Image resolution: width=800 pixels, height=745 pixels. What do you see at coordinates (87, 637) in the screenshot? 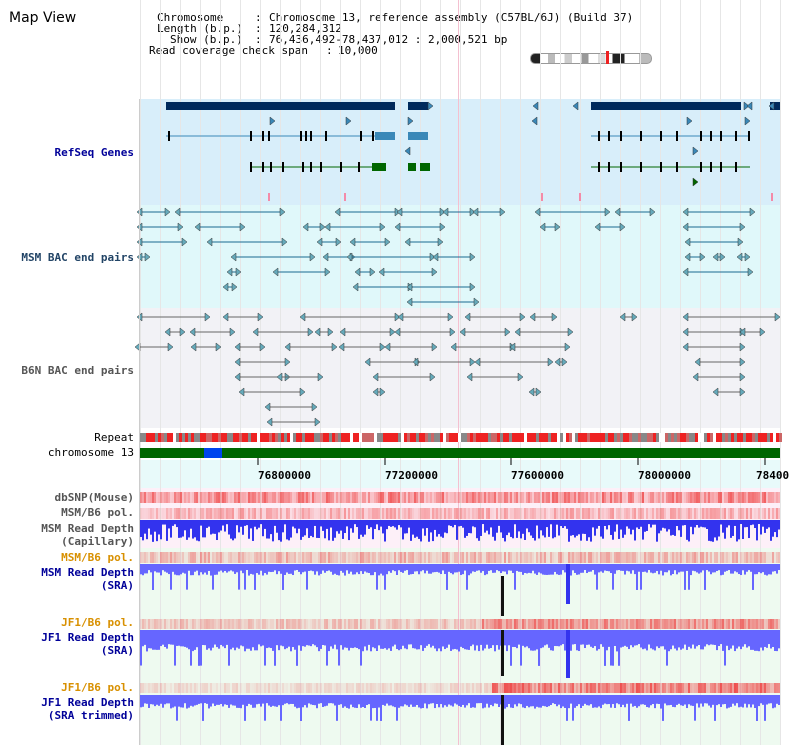
I see `track-label-jf1-depth-sra-1: JF1 Read Depth` at bounding box center [87, 637].